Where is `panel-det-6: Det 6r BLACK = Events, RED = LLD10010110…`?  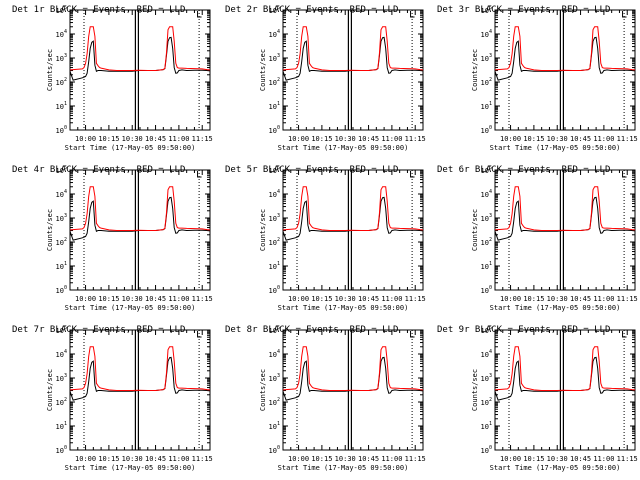 panel-det-6: Det 6r BLACK = Events, RED = LLD10010110… is located at coordinates (537, 238).